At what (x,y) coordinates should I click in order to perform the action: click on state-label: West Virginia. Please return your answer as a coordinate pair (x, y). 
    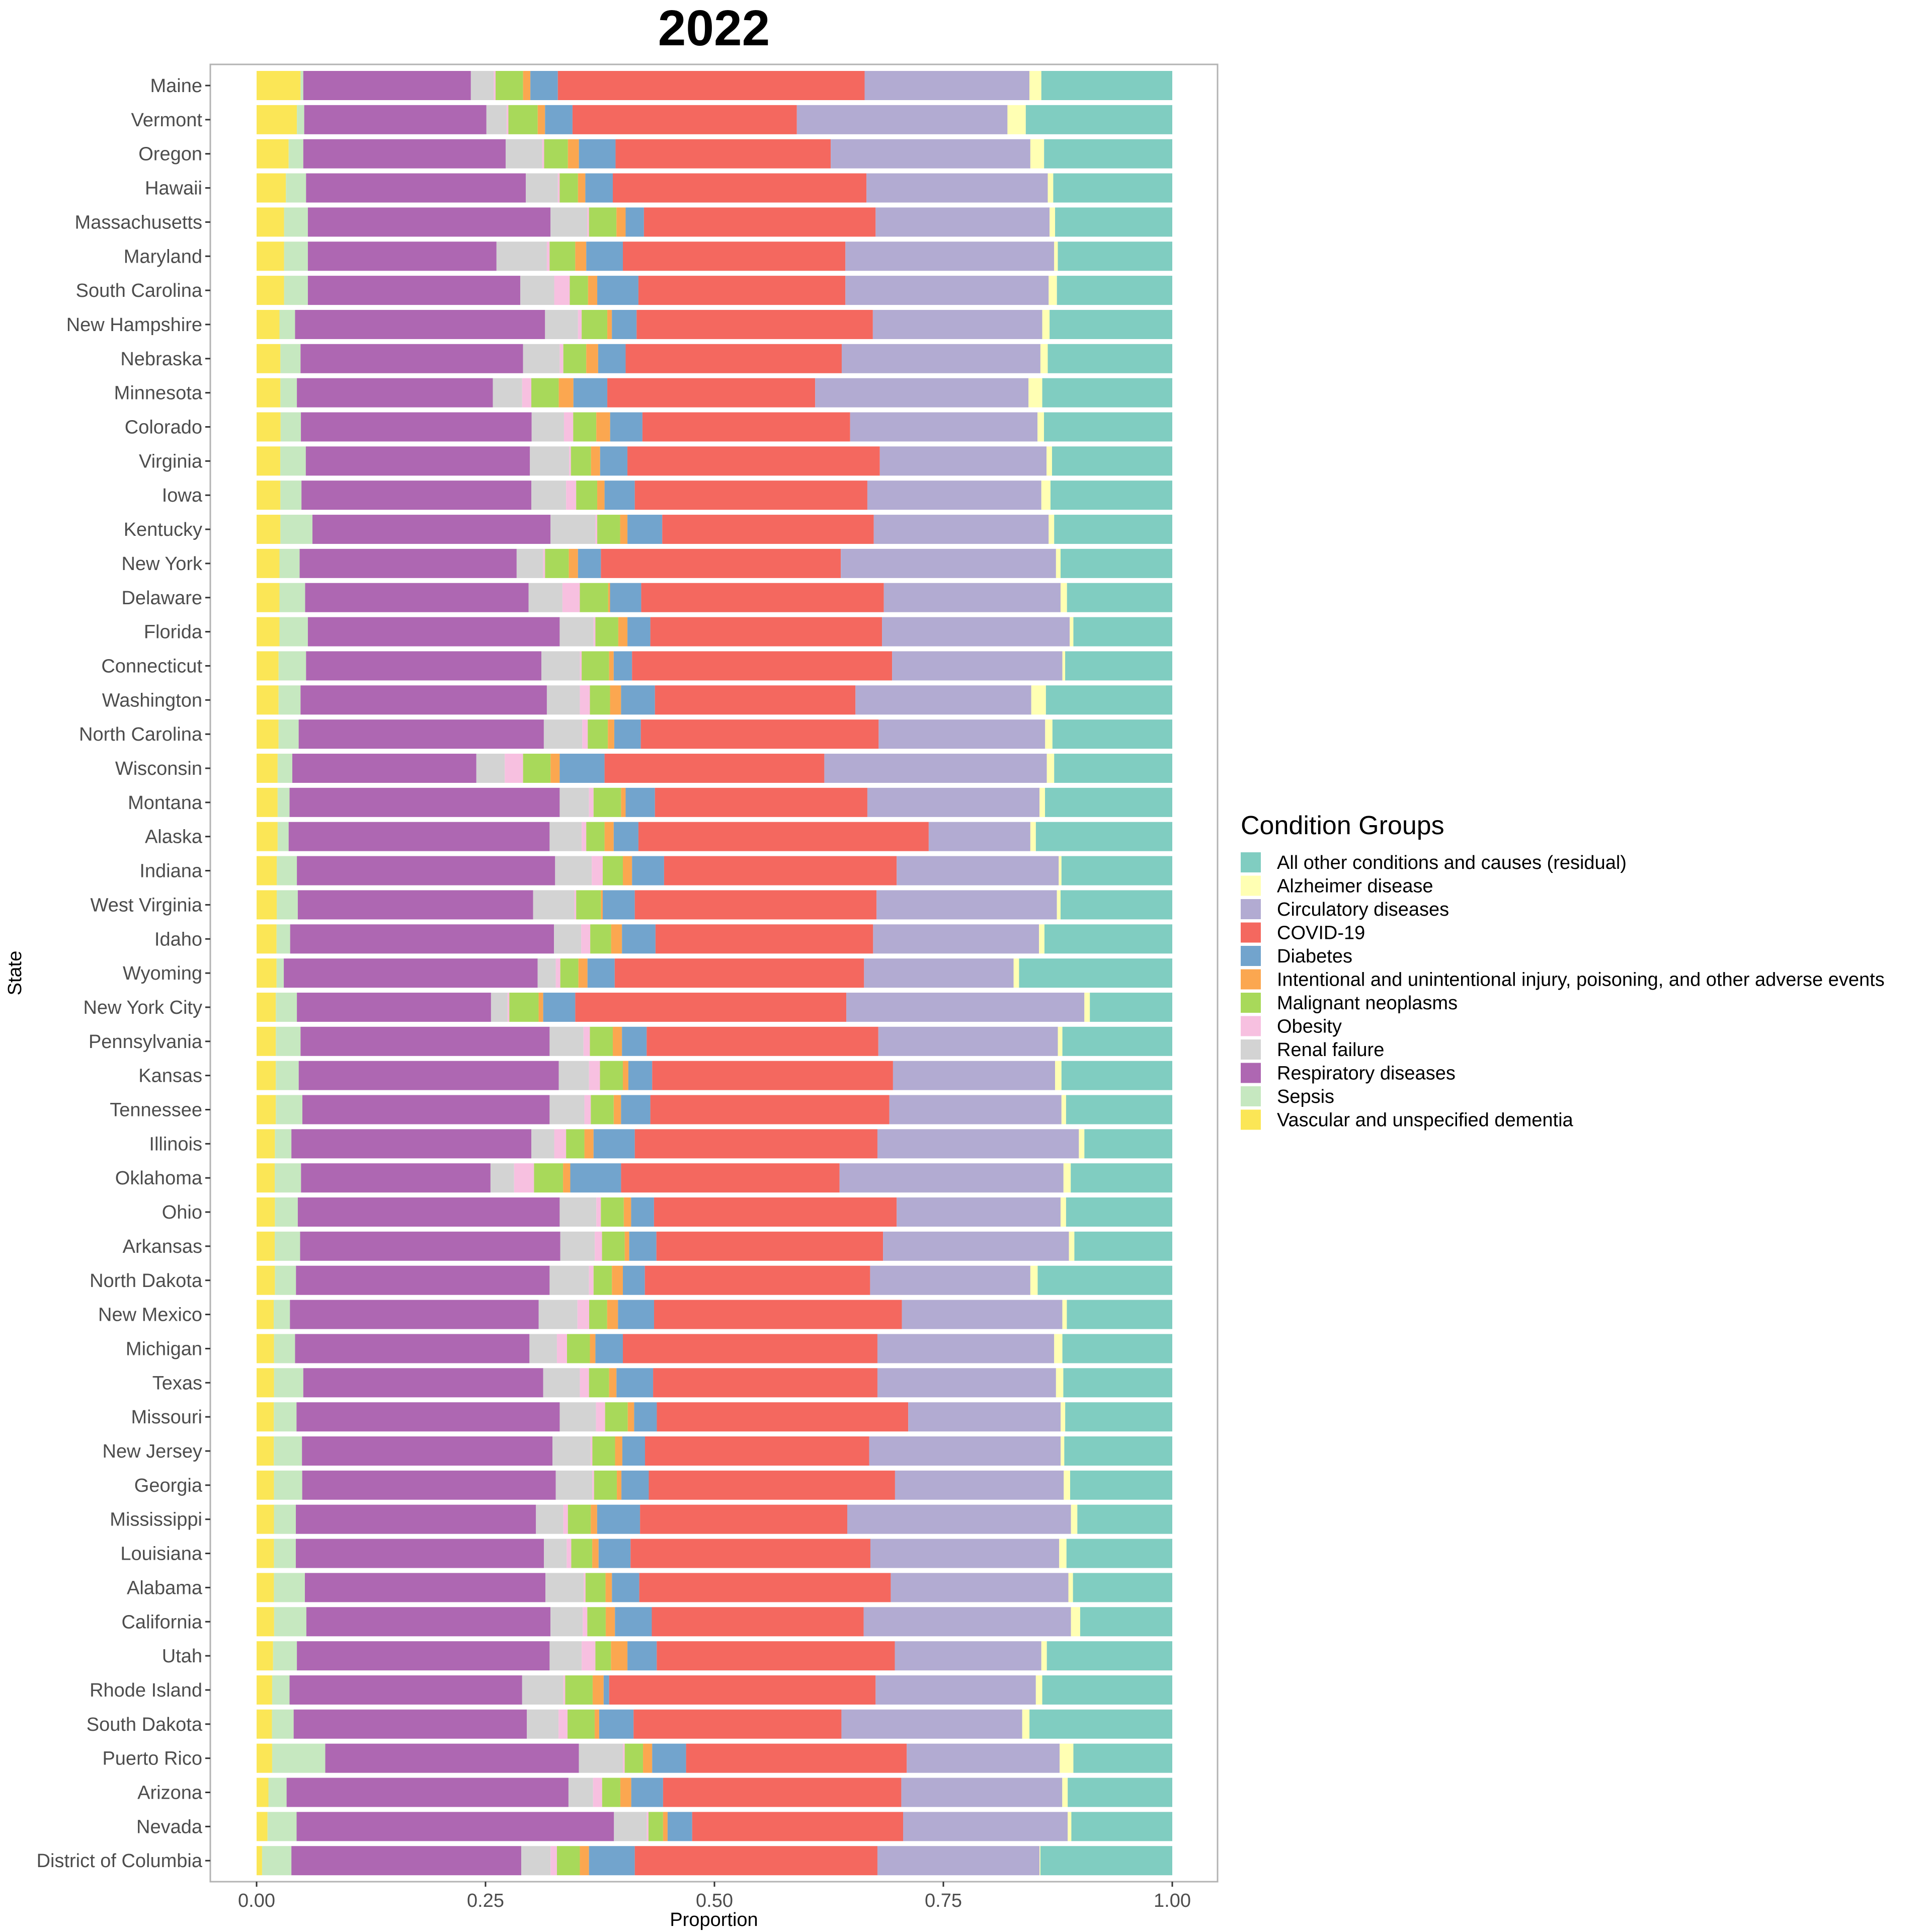
    Looking at the image, I should click on (147, 906).